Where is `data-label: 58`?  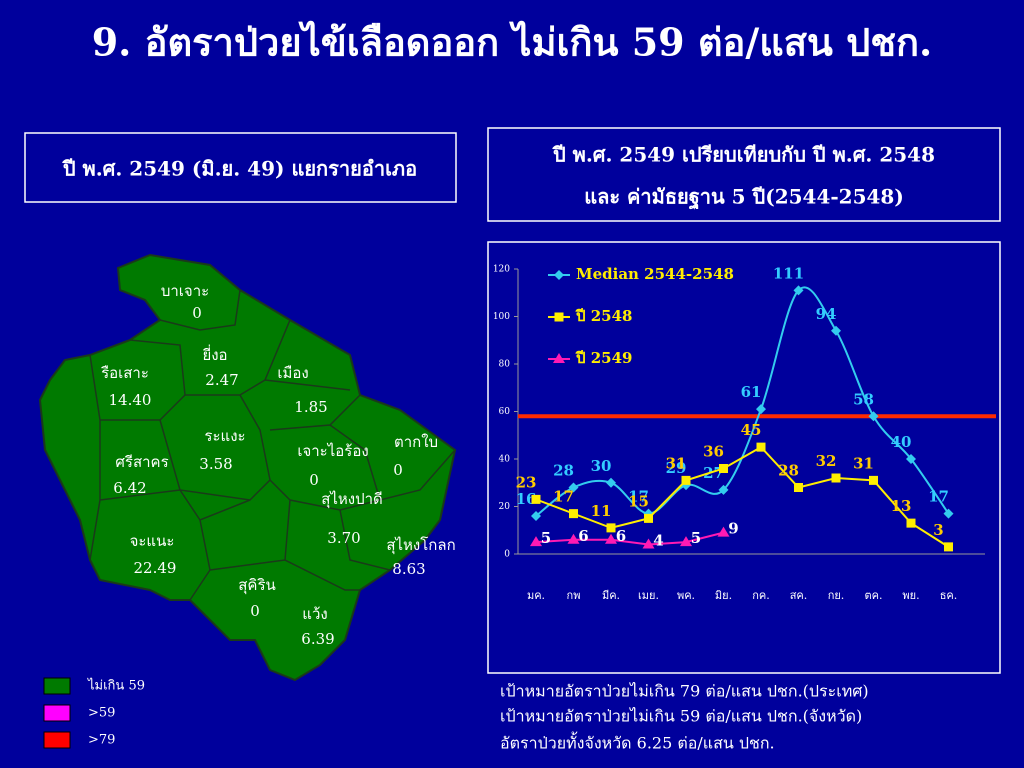
data-label: 58 is located at coordinates (863, 399).